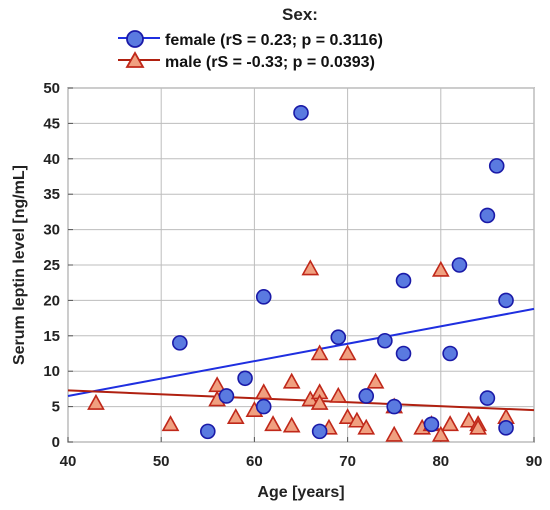 The height and width of the screenshot is (510, 550). Describe the element at coordinates (51, 194) in the screenshot. I see `y-tick-label: 35` at that location.